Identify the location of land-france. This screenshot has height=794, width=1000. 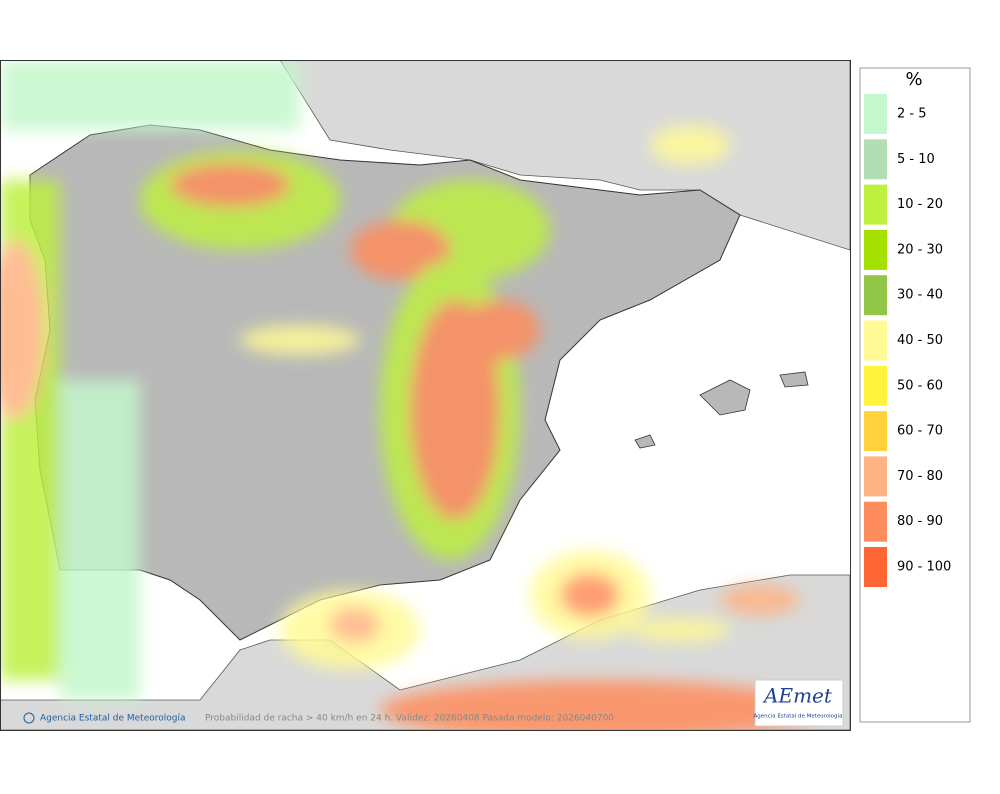
(564, 155).